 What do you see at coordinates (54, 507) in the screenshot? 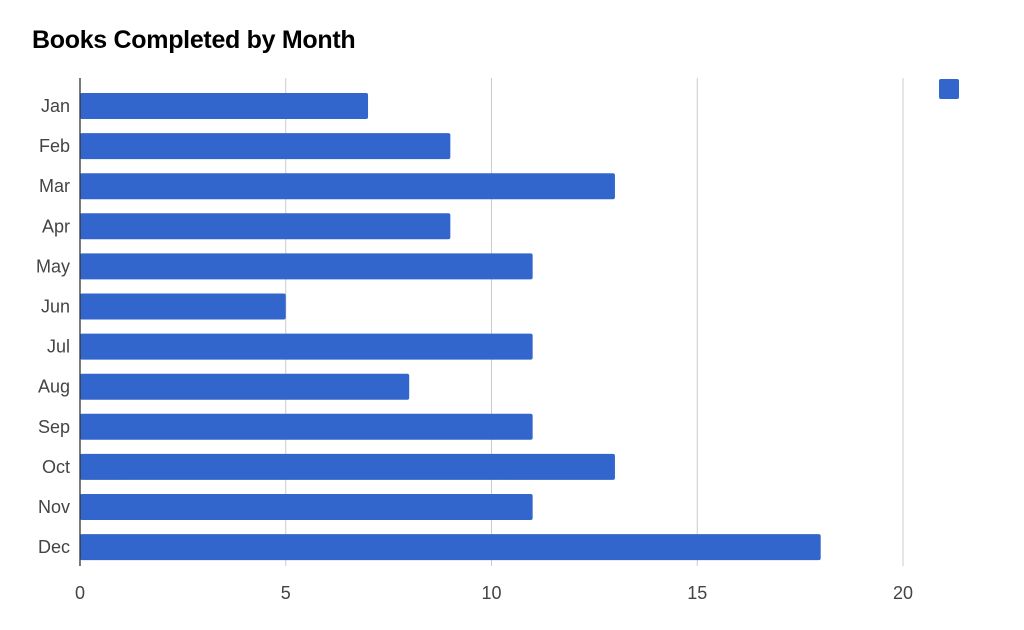
I see `y-tick-label: Nov` at bounding box center [54, 507].